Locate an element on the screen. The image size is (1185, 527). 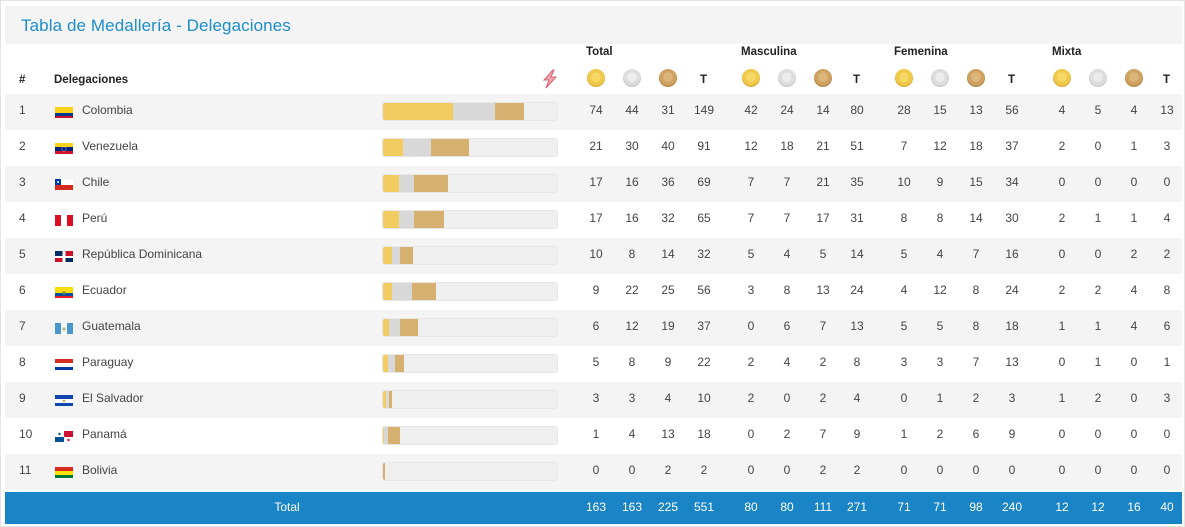
men-silver-cell: 8 is located at coordinates (787, 290).